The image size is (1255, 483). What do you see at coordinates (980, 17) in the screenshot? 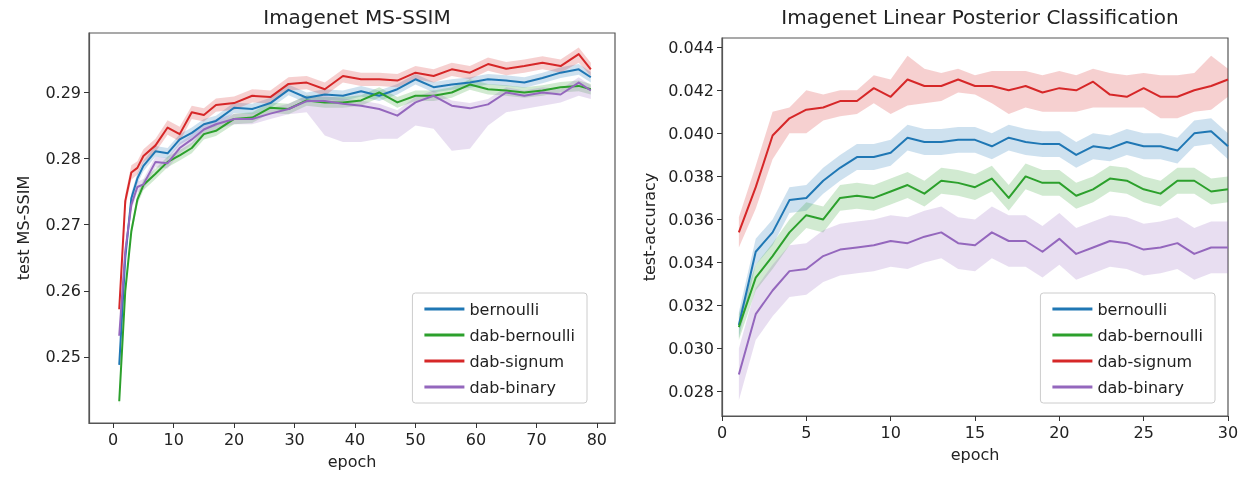
I see `chart-title: Imagenet Linear Posterior Classification` at bounding box center [980, 17].